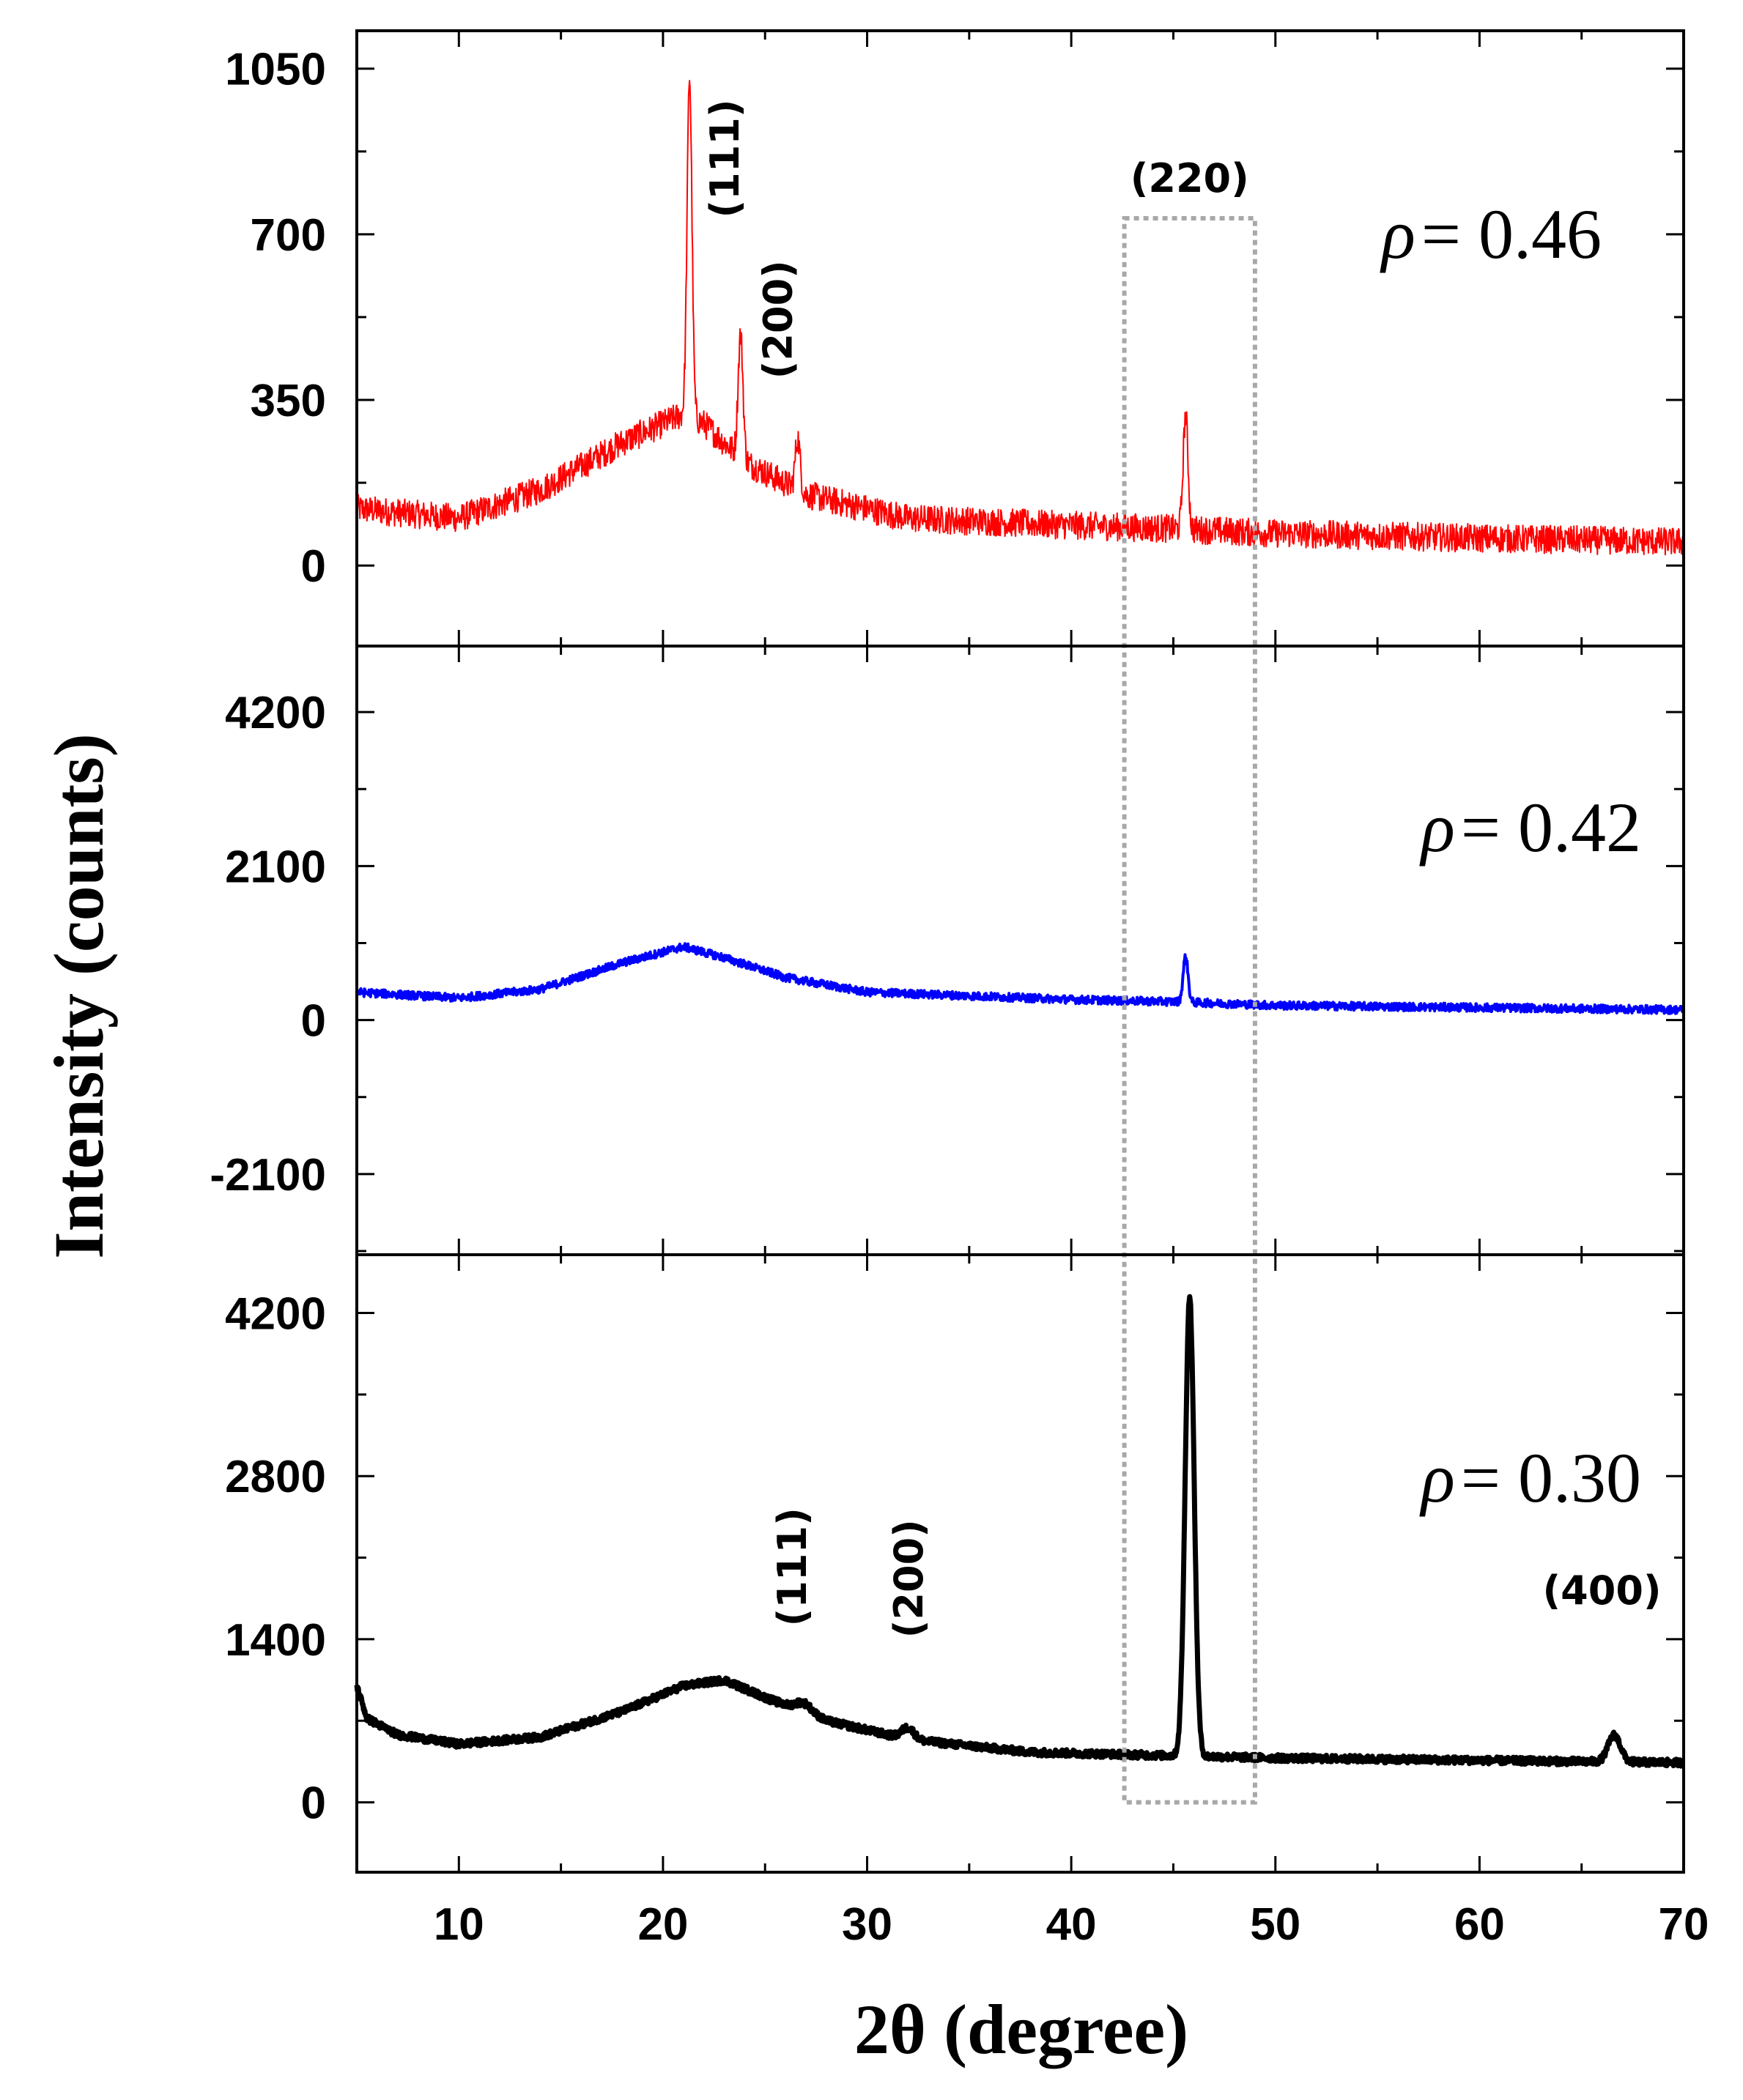 The height and width of the screenshot is (2100, 1743). Describe the element at coordinates (1479, 1924) in the screenshot. I see `x-tick-label: 60` at that location.